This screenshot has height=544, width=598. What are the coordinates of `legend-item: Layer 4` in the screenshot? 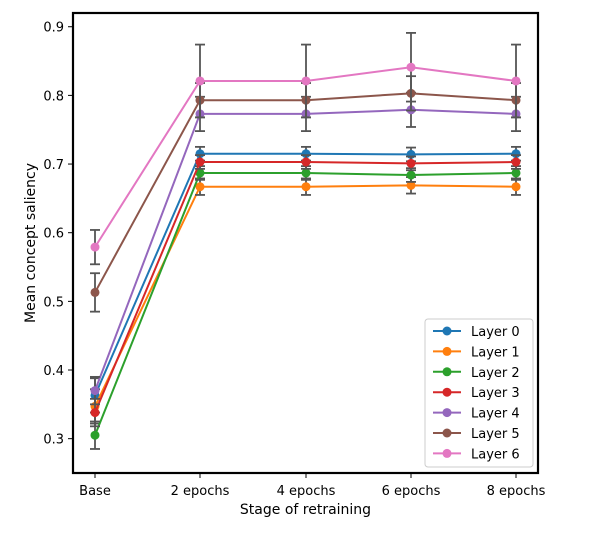 It's located at (476, 414).